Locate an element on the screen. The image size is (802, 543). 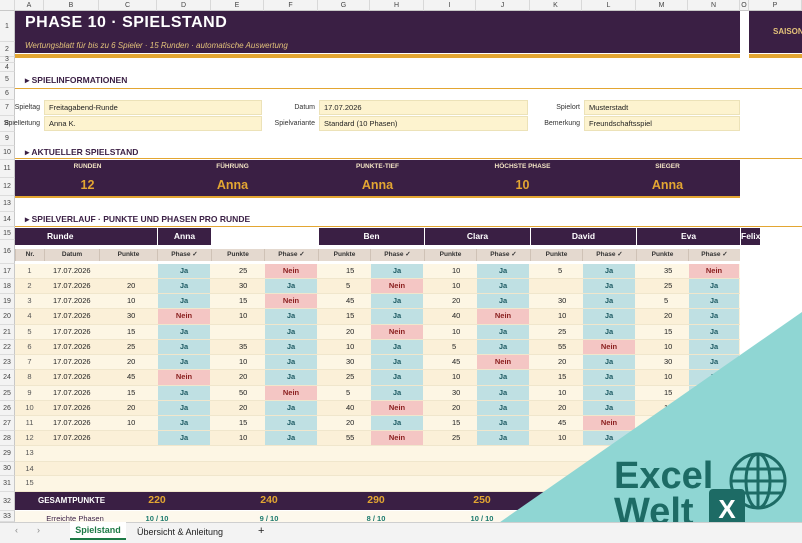
row-header: 26 is located at coordinates (7, 408).